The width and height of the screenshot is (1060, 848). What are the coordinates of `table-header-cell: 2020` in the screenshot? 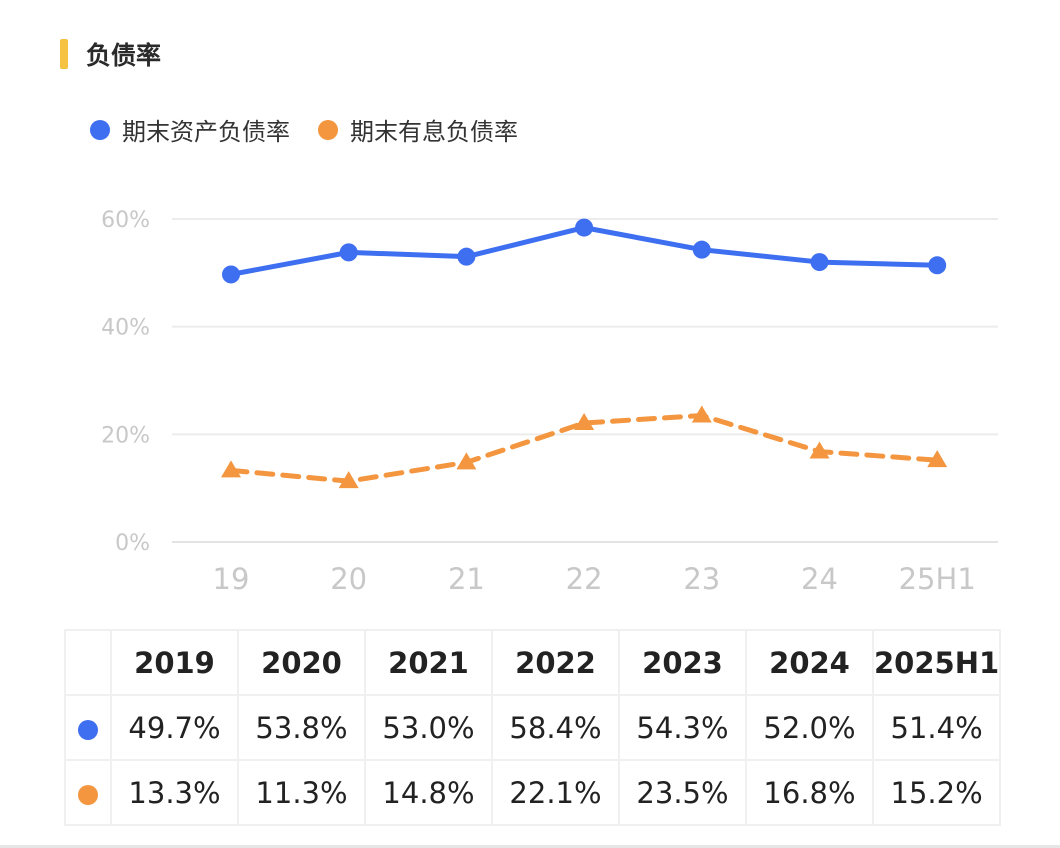 It's located at (301, 662).